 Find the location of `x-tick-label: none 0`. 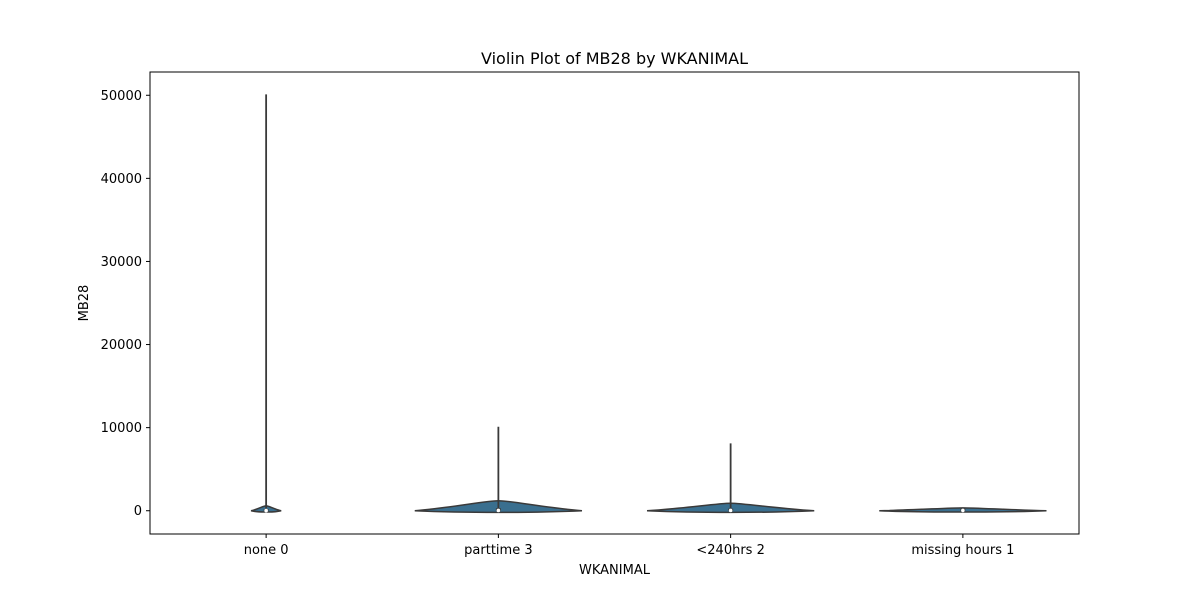

x-tick-label: none 0 is located at coordinates (266, 550).